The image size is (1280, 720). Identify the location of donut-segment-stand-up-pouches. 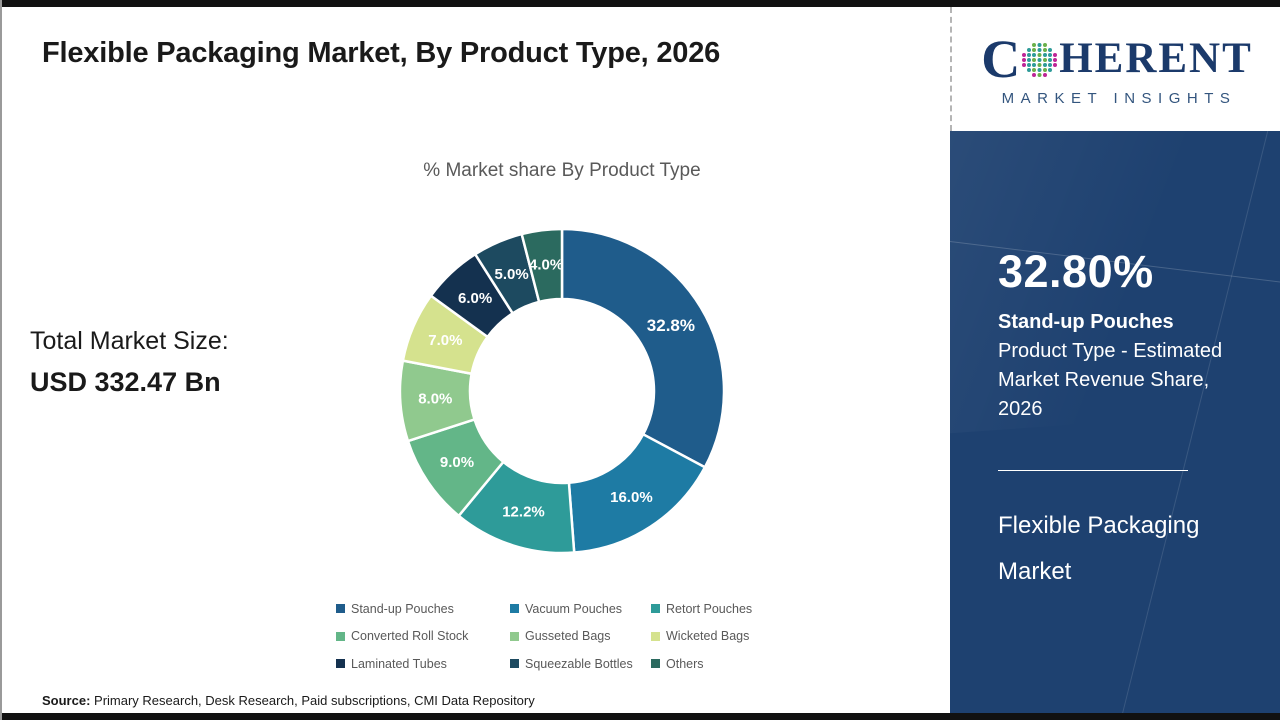
(643, 348).